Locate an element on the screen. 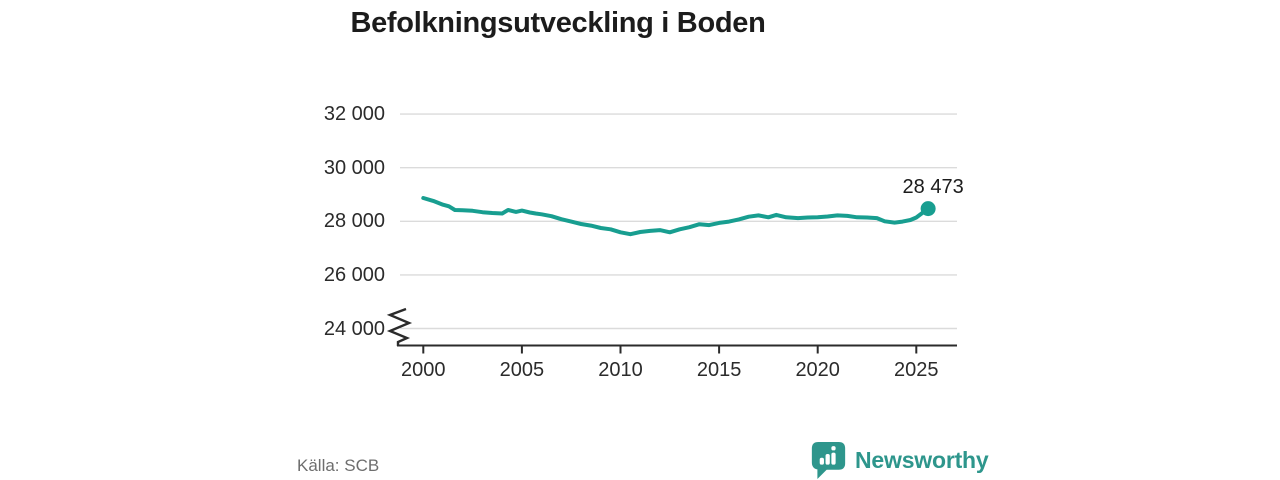 This screenshot has height=480, width=1280. chart-title: Befolkningsutveckling i Boden is located at coordinates (558, 23).